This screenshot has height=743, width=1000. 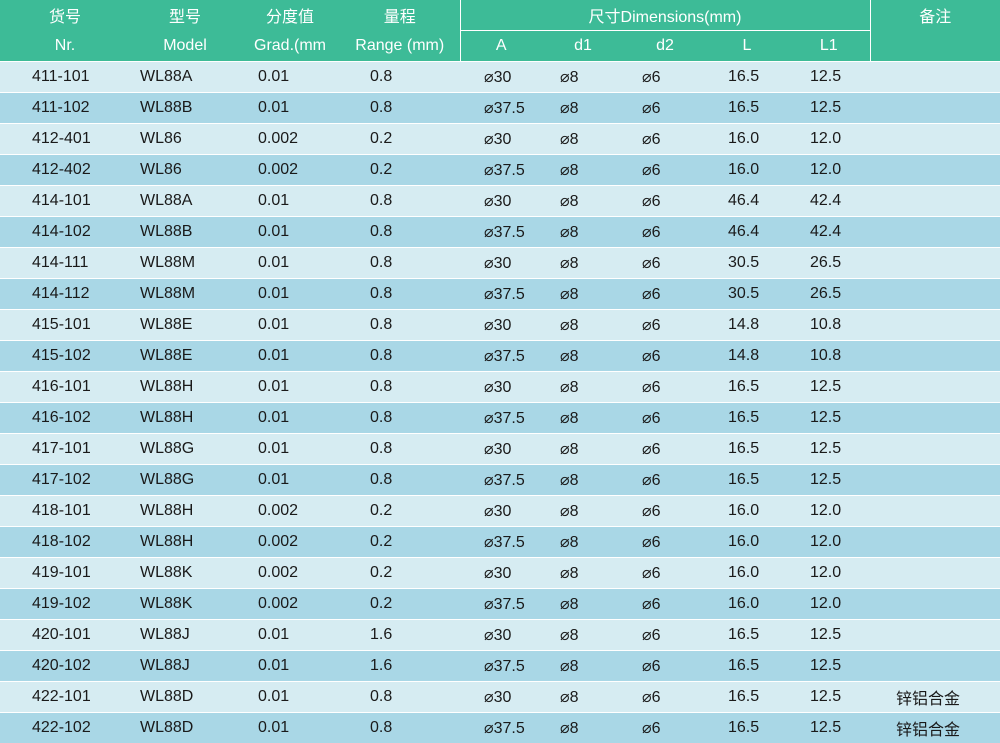 What do you see at coordinates (65, 635) in the screenshot?
I see `cell-nr: 420-101` at bounding box center [65, 635].